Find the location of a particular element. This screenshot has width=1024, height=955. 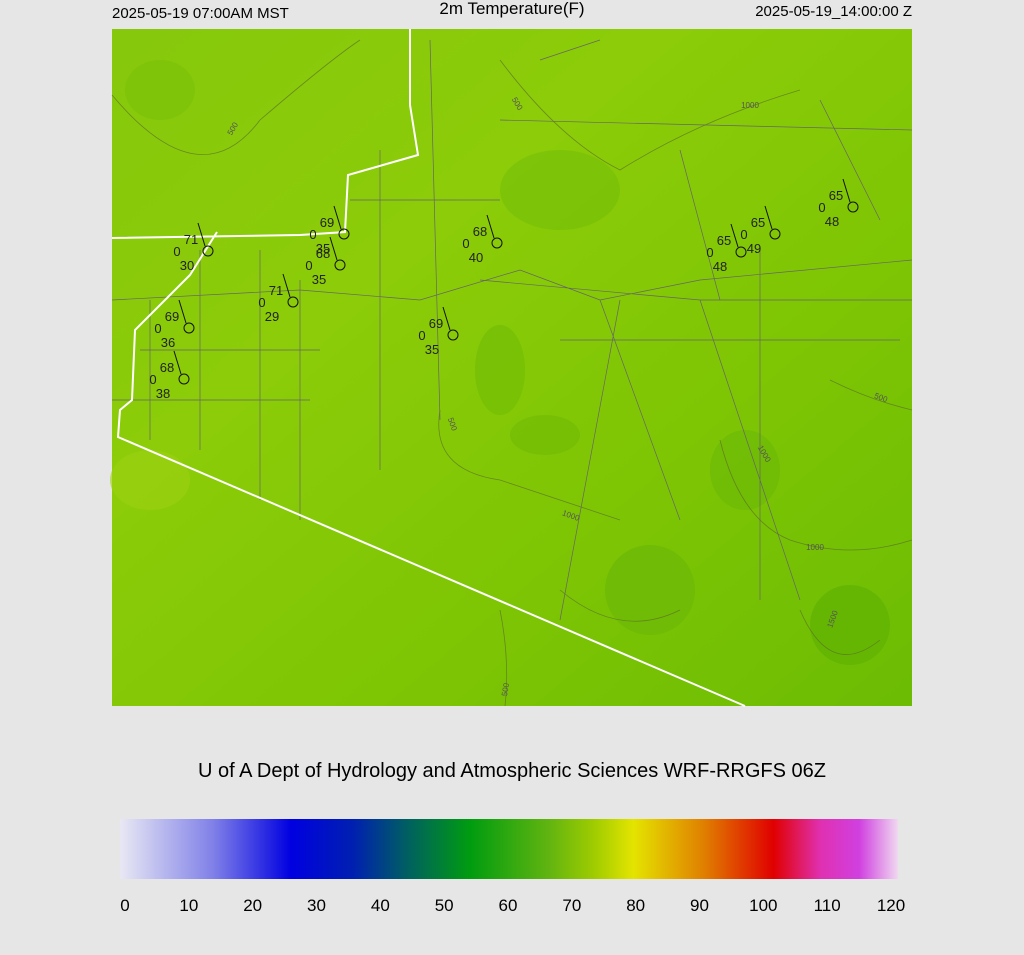

station-dewpoint: 30 is located at coordinates (187, 265).